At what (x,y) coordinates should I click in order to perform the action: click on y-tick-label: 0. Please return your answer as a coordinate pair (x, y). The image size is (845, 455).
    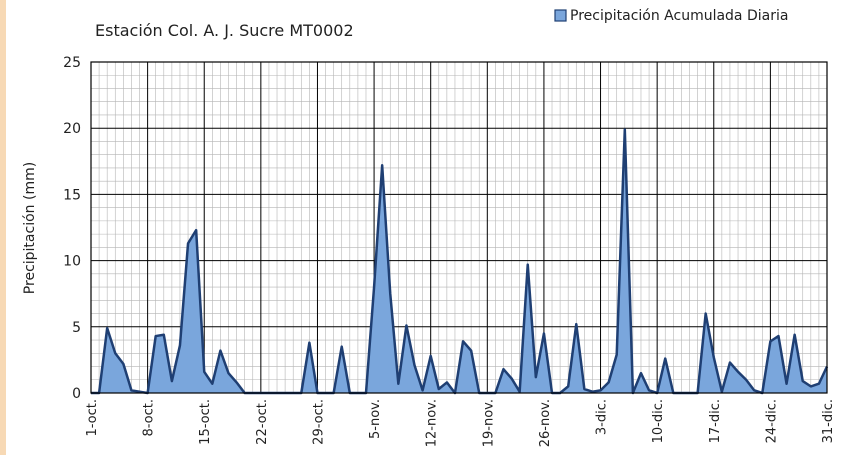
    Looking at the image, I should click on (76, 394).